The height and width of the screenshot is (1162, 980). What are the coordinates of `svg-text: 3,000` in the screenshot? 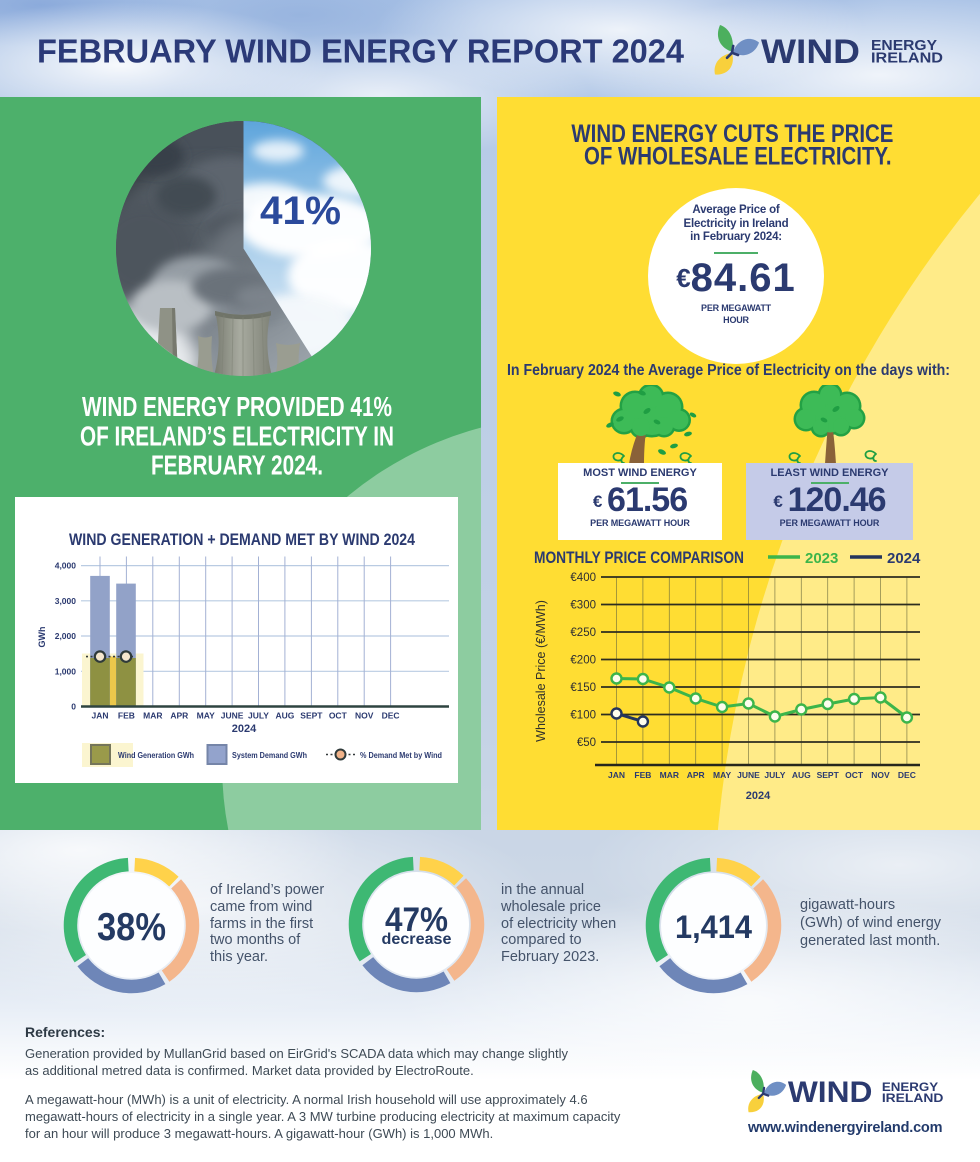 It's located at (66, 601).